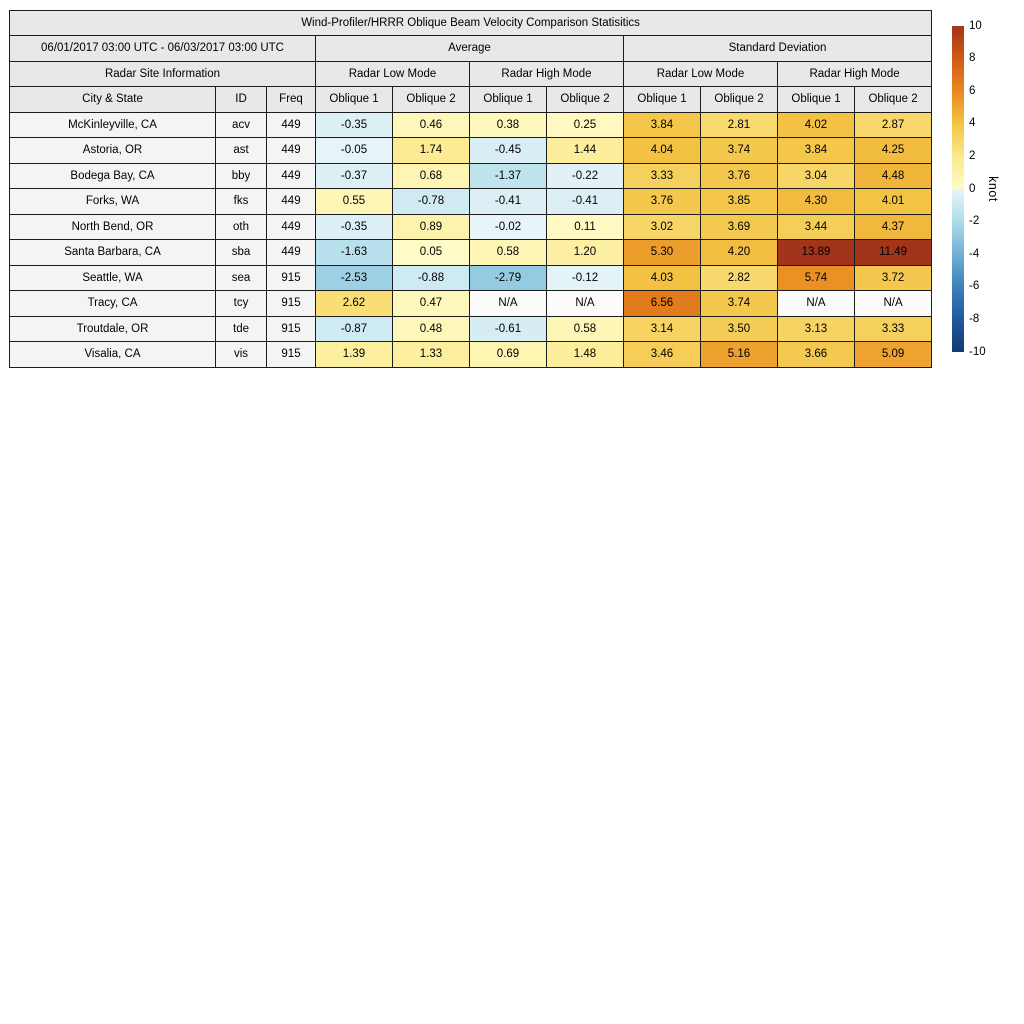 This screenshot has height=1024, width=1024. I want to click on site-info-header: Radar Site Information, so click(162, 73).